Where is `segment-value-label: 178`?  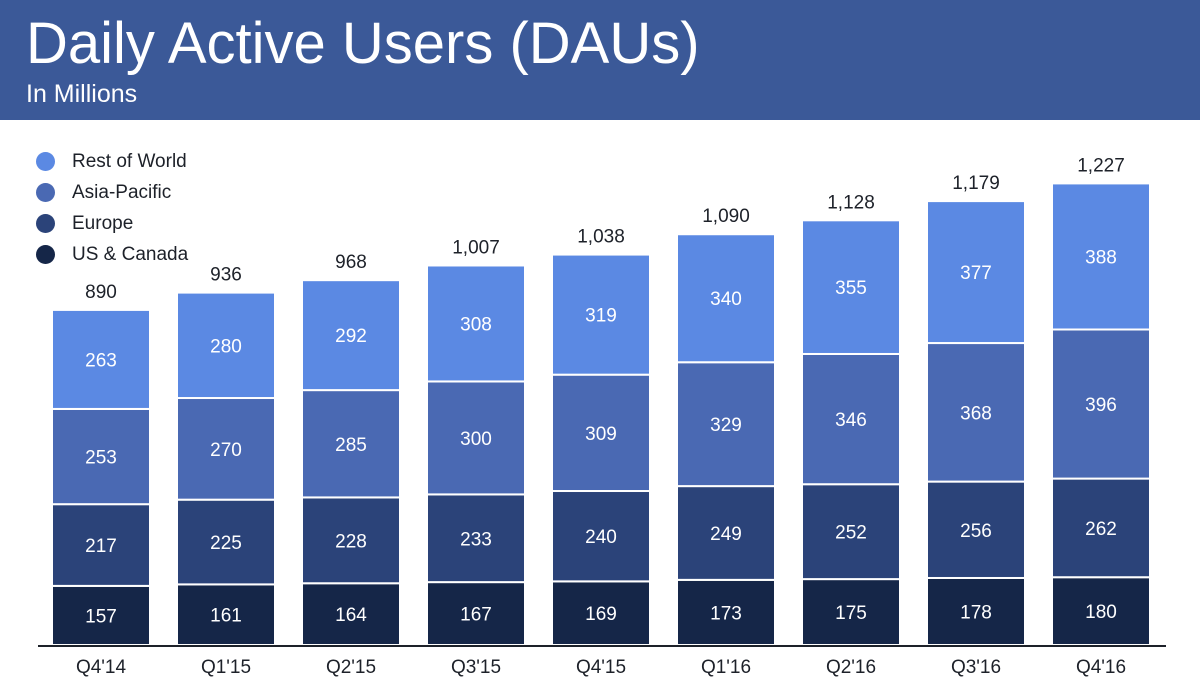
segment-value-label: 178 is located at coordinates (976, 612).